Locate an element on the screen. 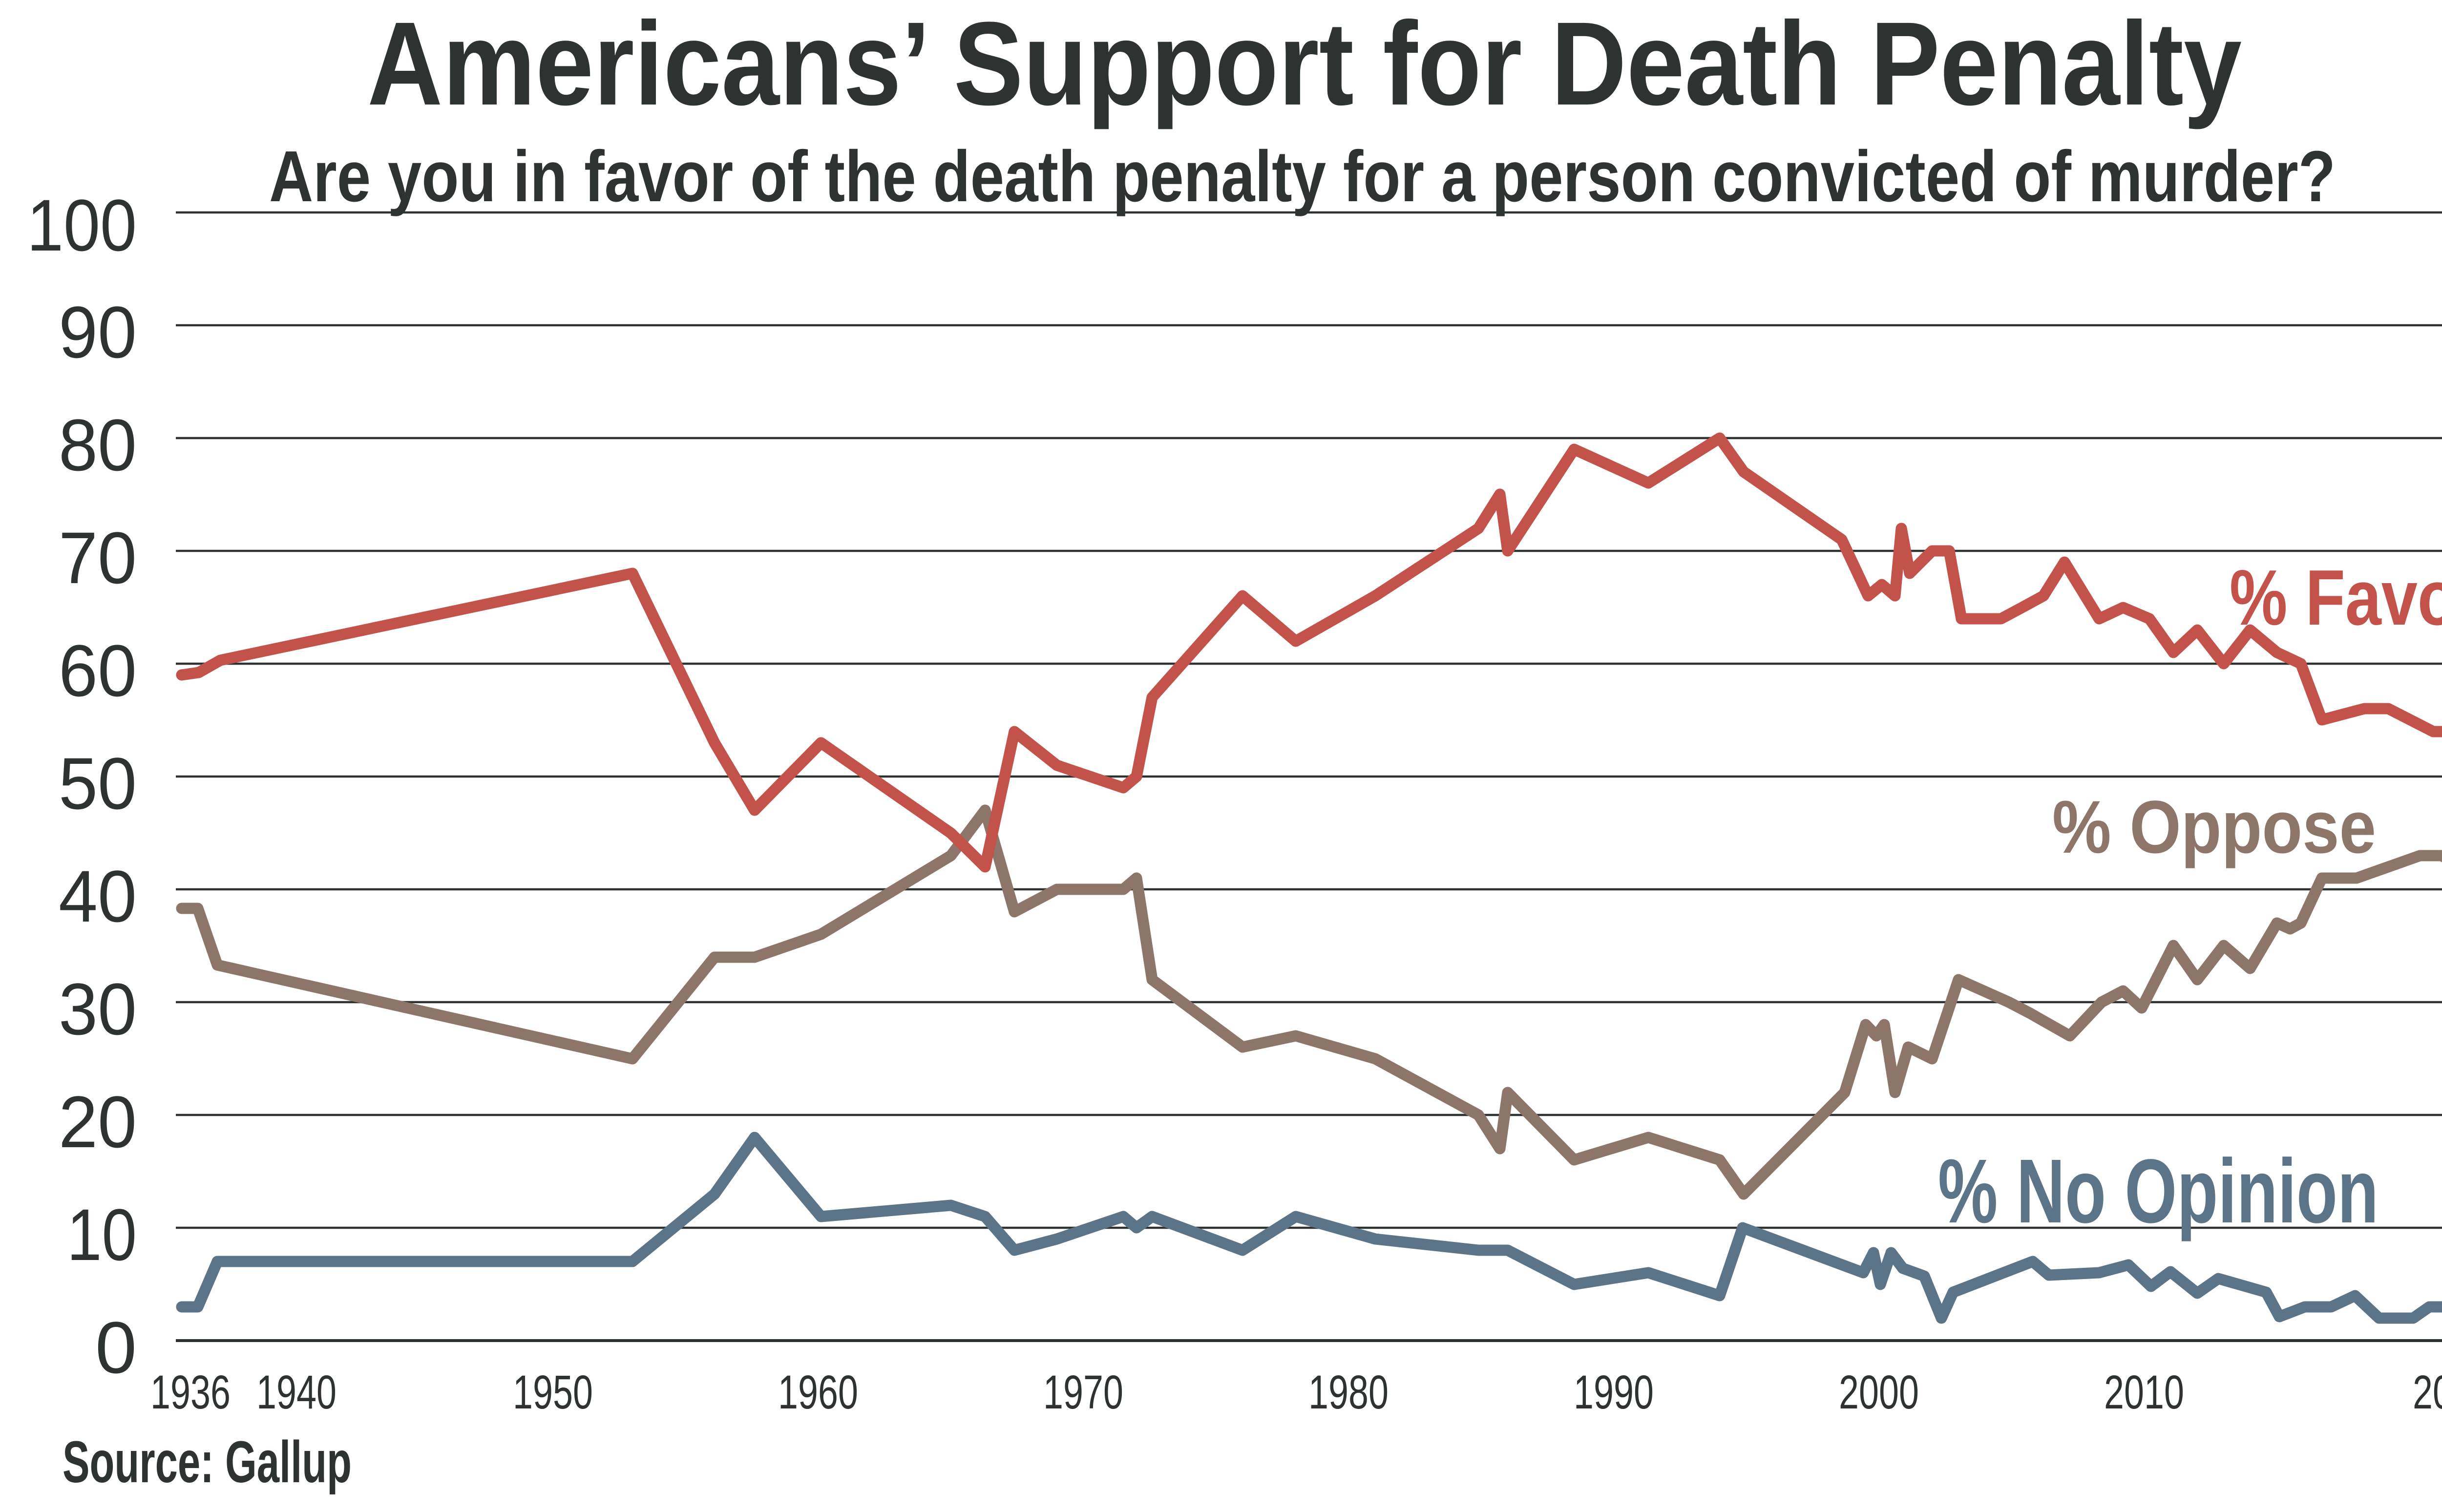  svg-text: % Favor is located at coordinates (2336, 598).